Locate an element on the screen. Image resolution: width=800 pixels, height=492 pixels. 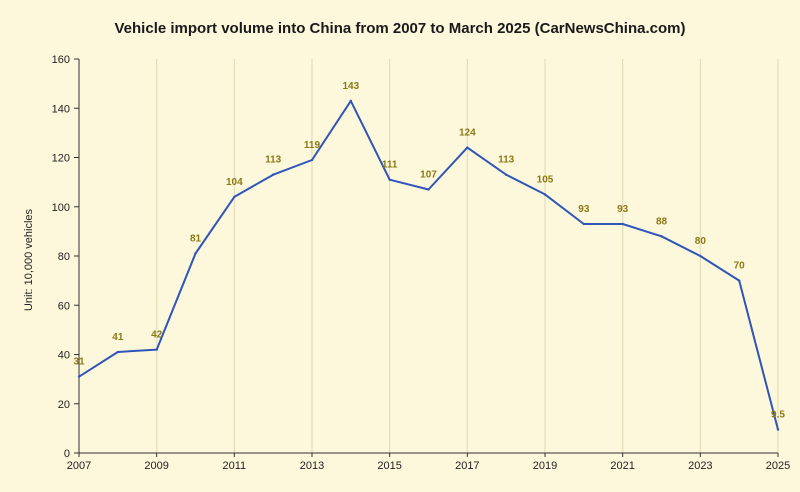
data-label-2014: 143 is located at coordinates (350, 86).